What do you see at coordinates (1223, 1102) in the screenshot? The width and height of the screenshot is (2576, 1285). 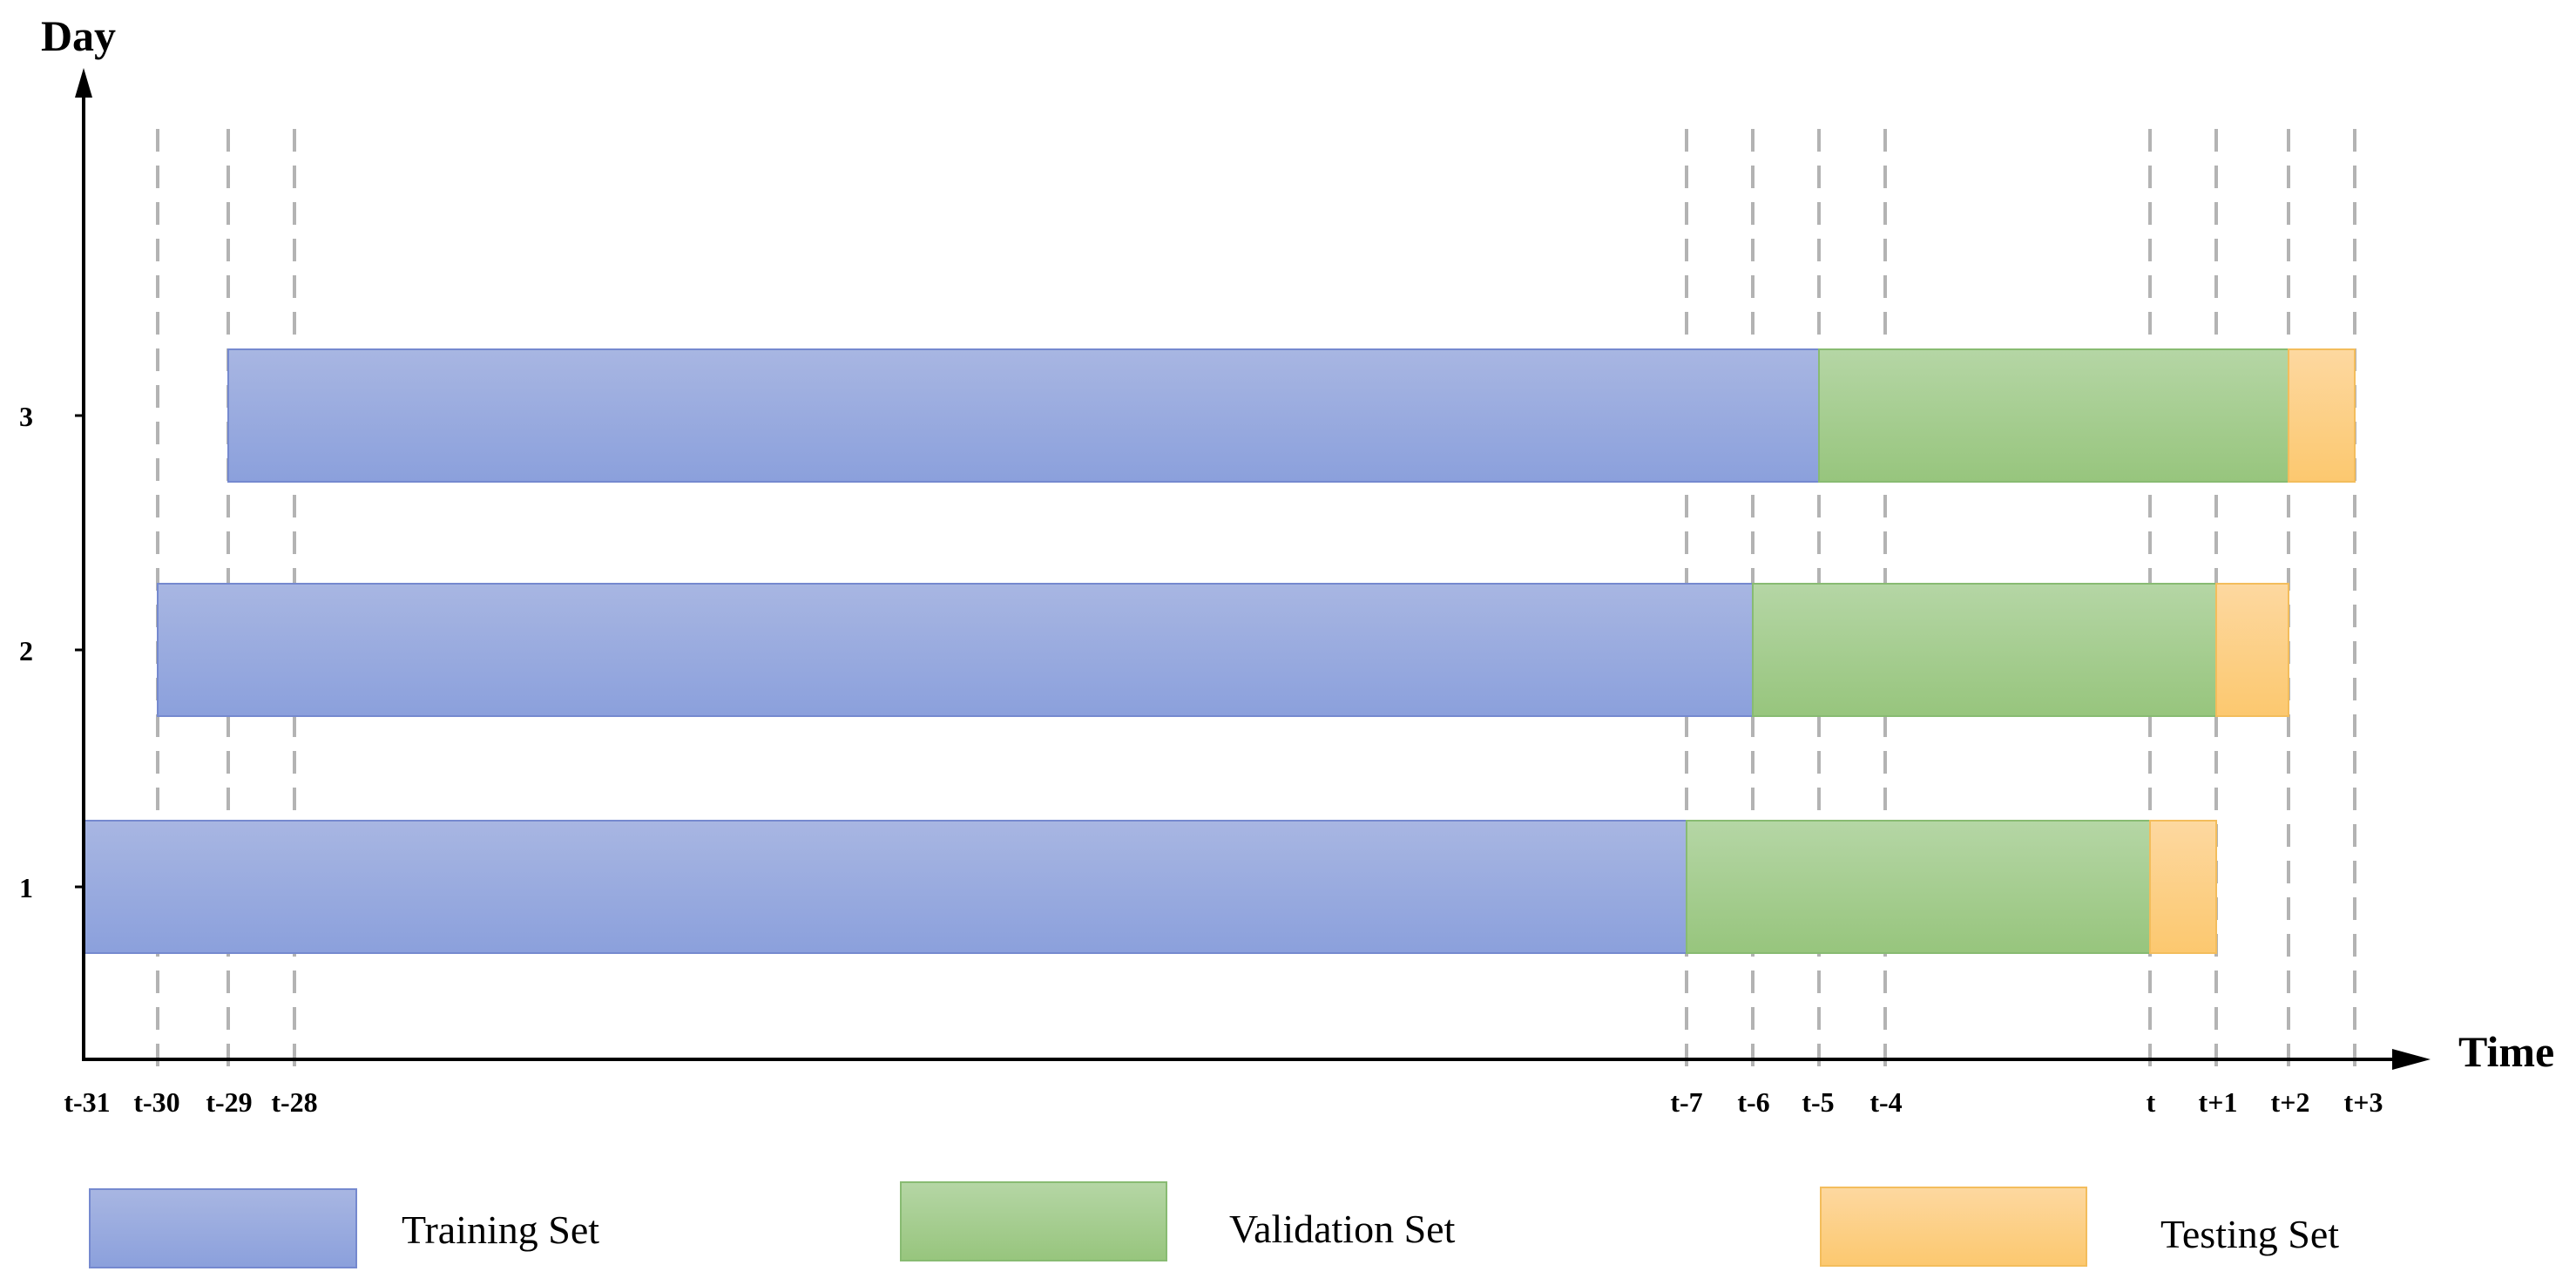 I see `x-tick-labels: t-31 t-30 t-29 t-28 t-7 t-6 t-5 t-4 t t+1 t+2 t+3` at bounding box center [1223, 1102].